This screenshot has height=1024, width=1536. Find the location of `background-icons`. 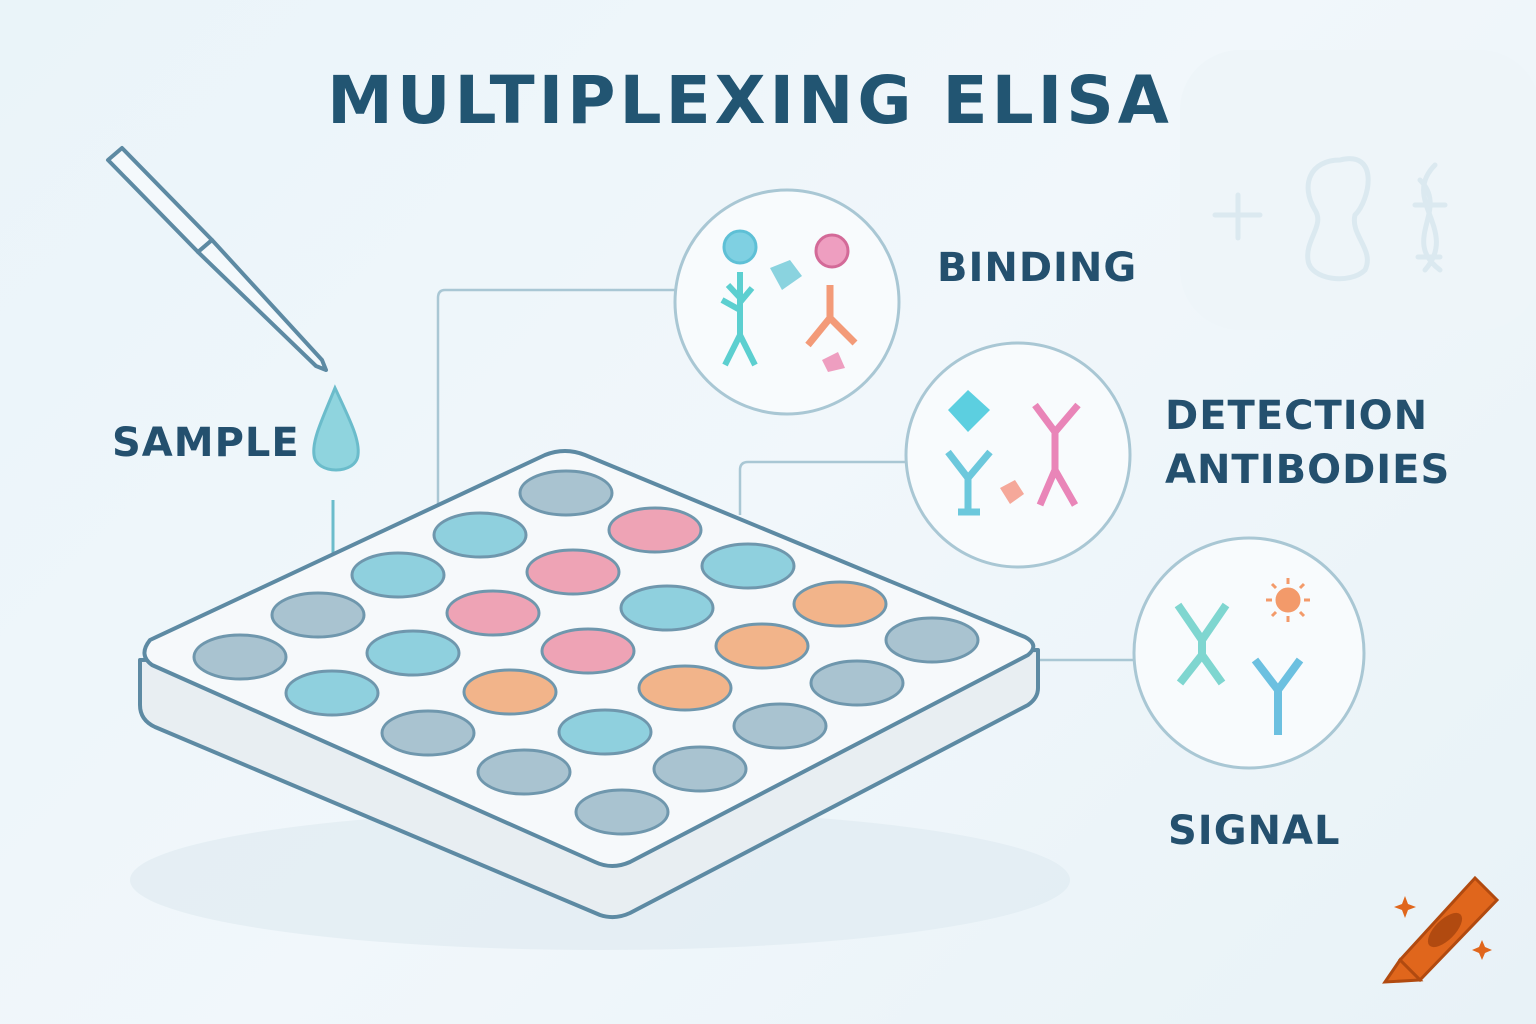

background-icons is located at coordinates (1358, 190).